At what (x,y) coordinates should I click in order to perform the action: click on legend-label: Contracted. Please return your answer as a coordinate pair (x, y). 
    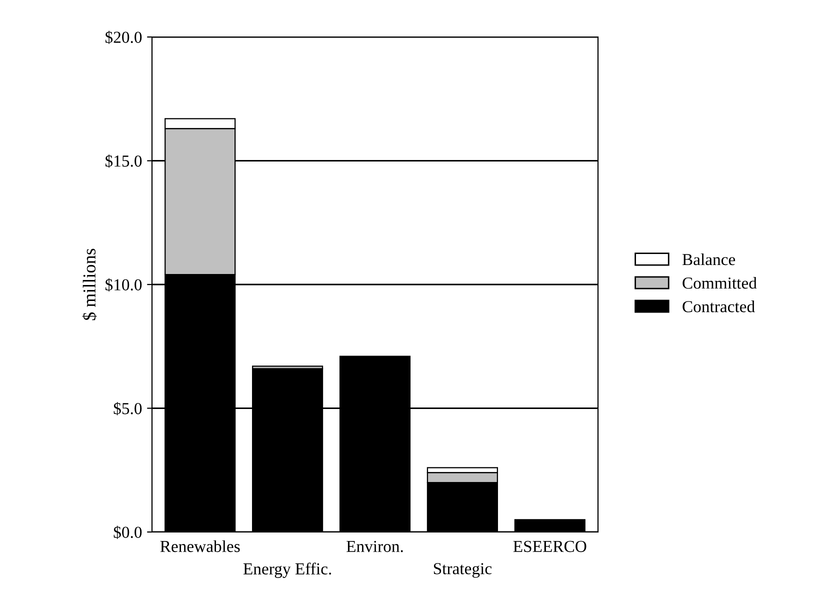
    Looking at the image, I should click on (718, 306).